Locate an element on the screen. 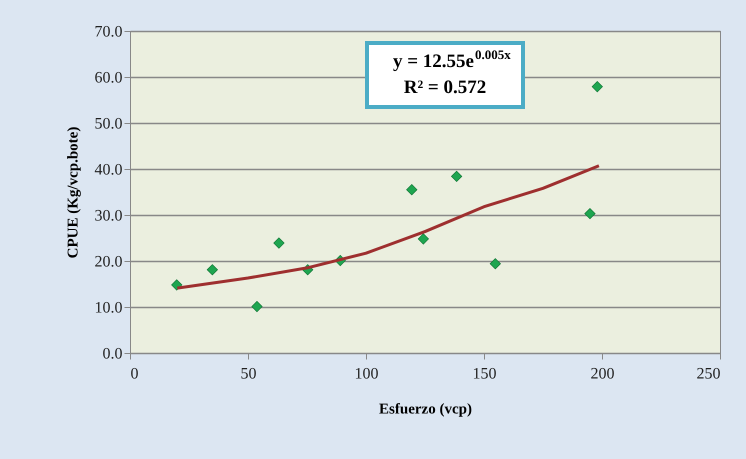  y-tick-label: 50.0 is located at coordinates (108, 124).